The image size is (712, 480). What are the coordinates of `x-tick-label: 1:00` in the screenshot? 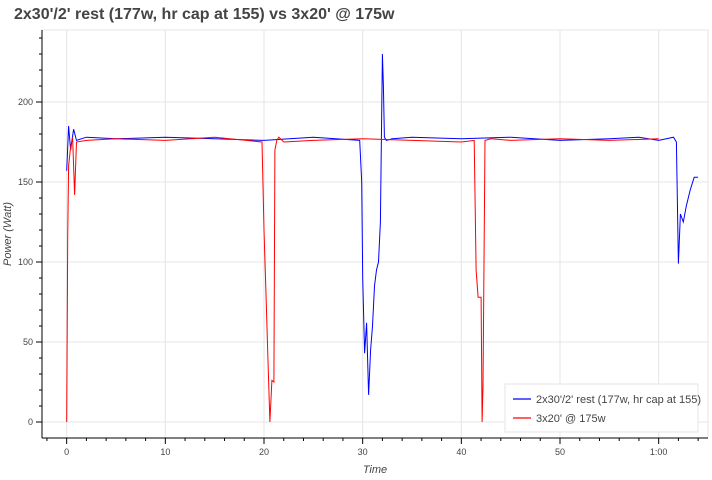 It's located at (659, 452).